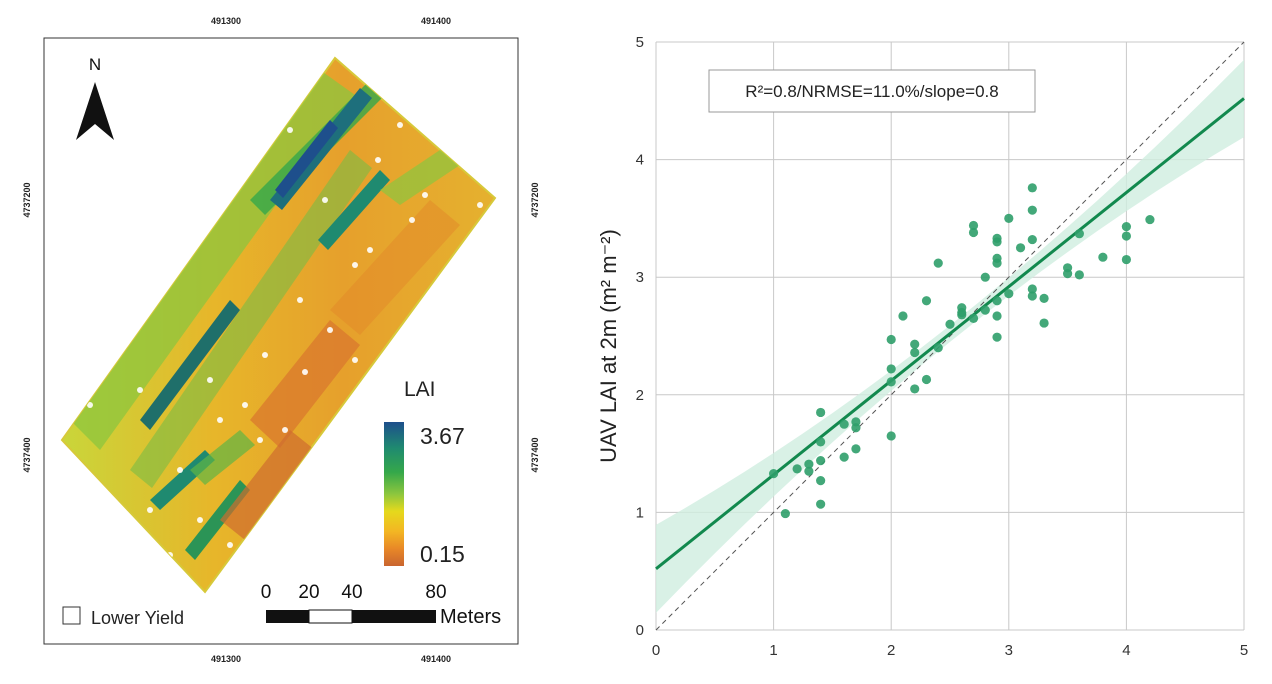  What do you see at coordinates (436, 21) in the screenshot?
I see `top-coord-2: 491400` at bounding box center [436, 21].